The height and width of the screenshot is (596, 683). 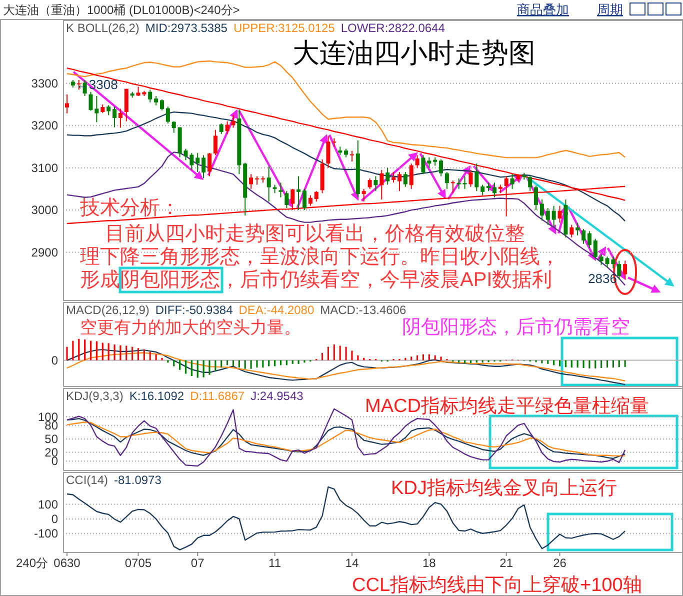 I want to click on text: K:16.1092, so click(x=156, y=396).